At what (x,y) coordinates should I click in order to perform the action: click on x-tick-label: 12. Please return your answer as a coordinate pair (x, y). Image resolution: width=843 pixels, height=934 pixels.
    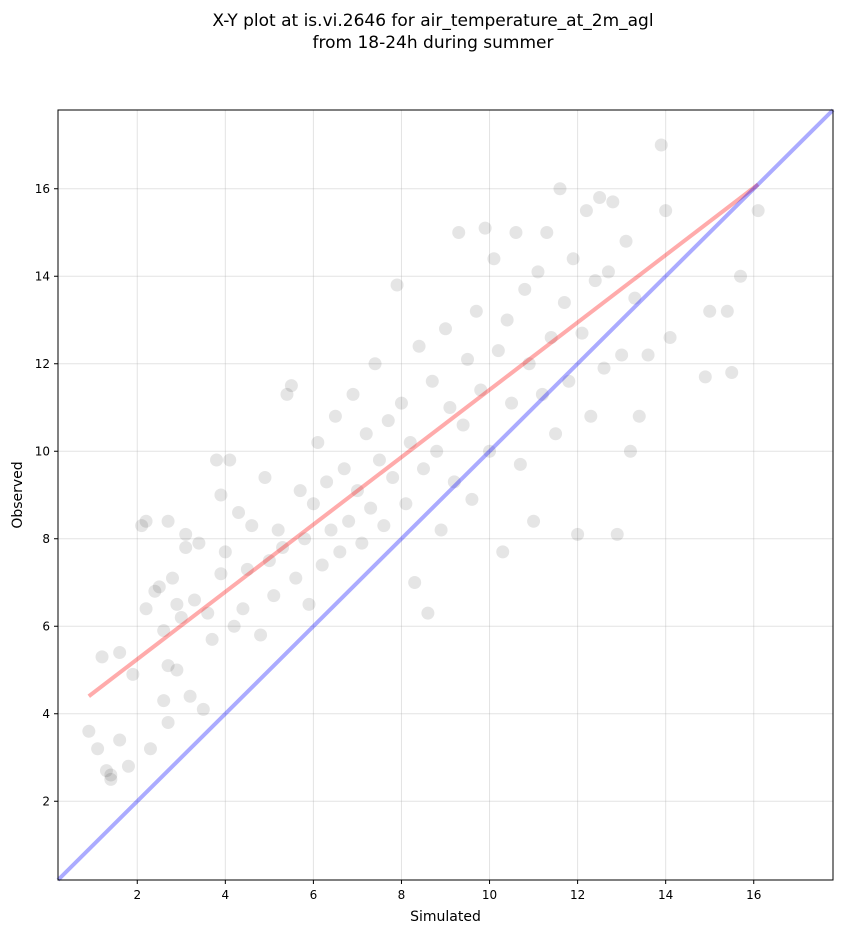
    Looking at the image, I should click on (577, 895).